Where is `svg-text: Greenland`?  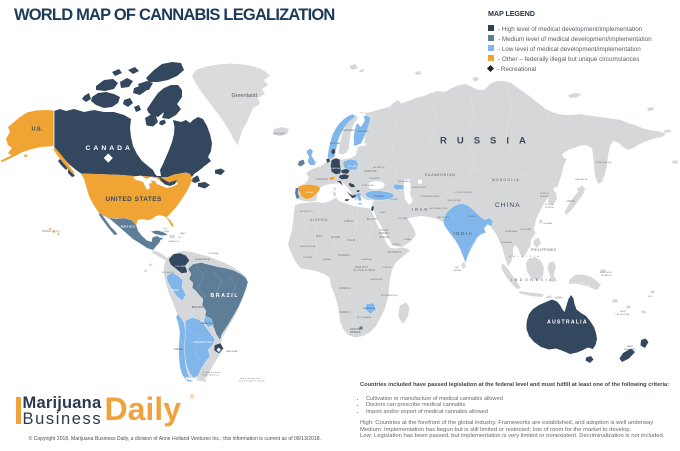
svg-text: Greenland is located at coordinates (245, 96).